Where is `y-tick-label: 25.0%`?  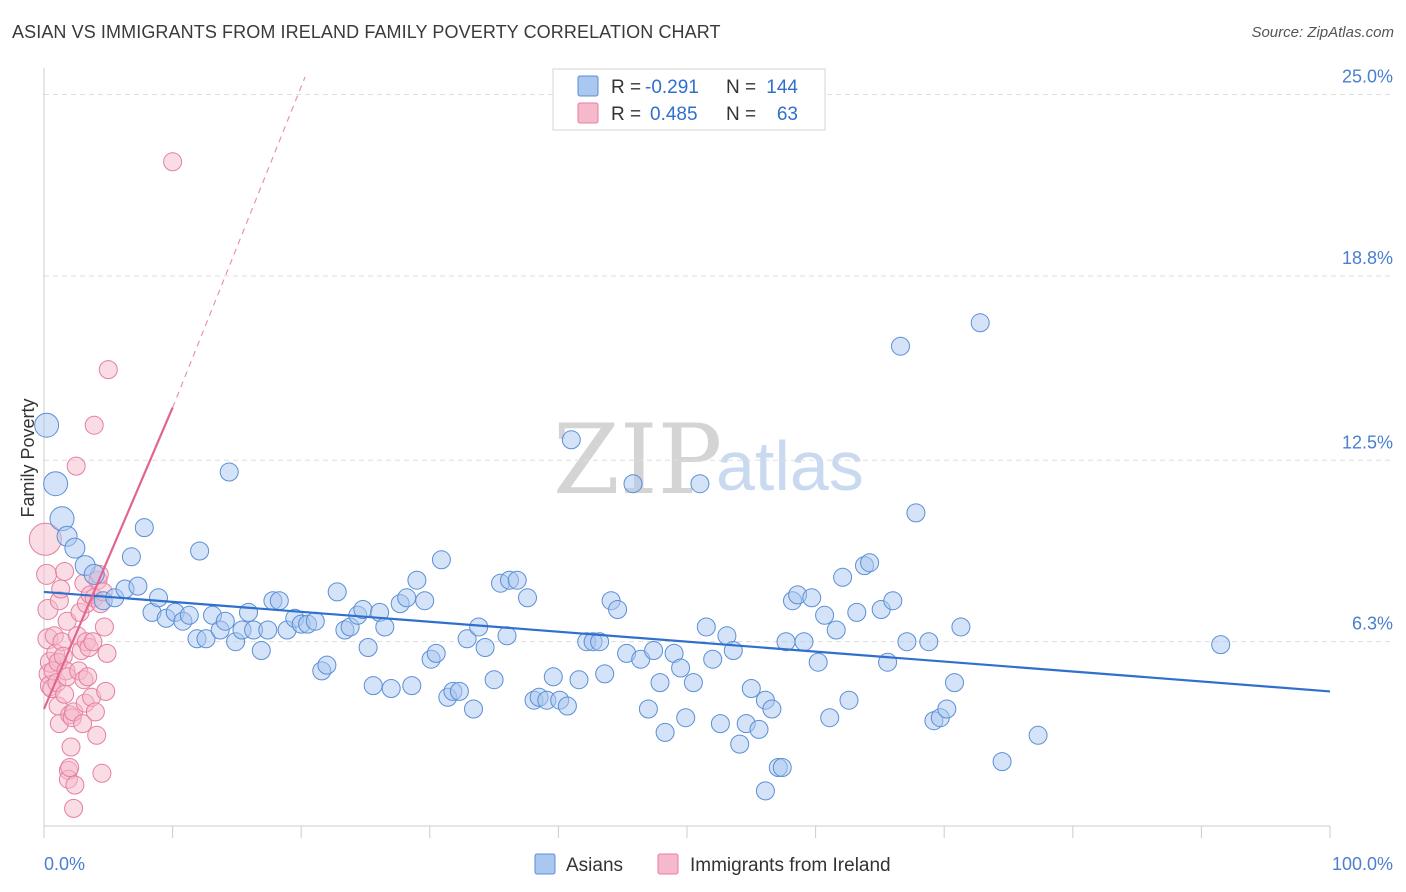
y-tick-label: 25.0% is located at coordinates (1367, 77).